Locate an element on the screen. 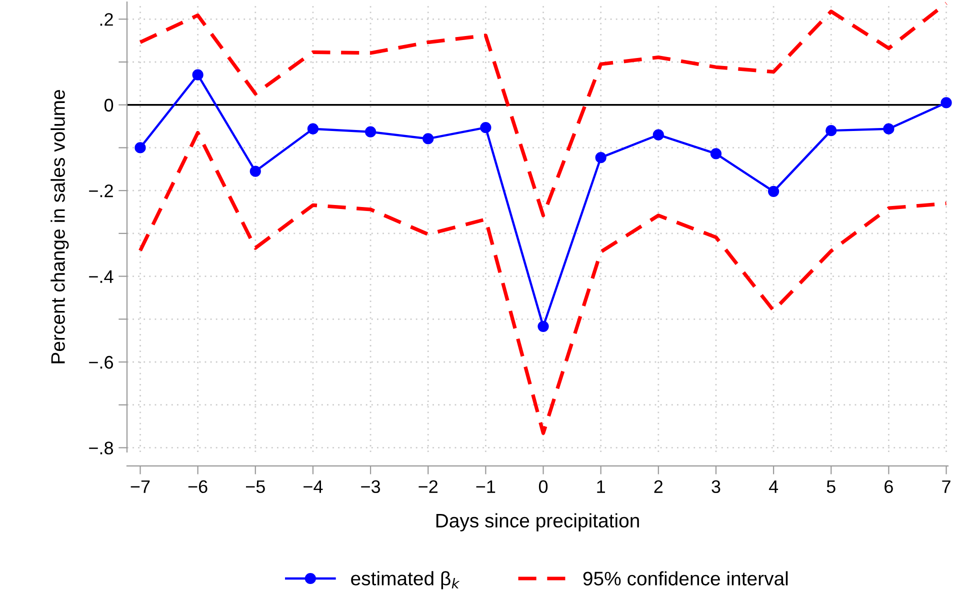 The image size is (954, 602). y-axis-title: Percent change in sales volume is located at coordinates (59, 227).